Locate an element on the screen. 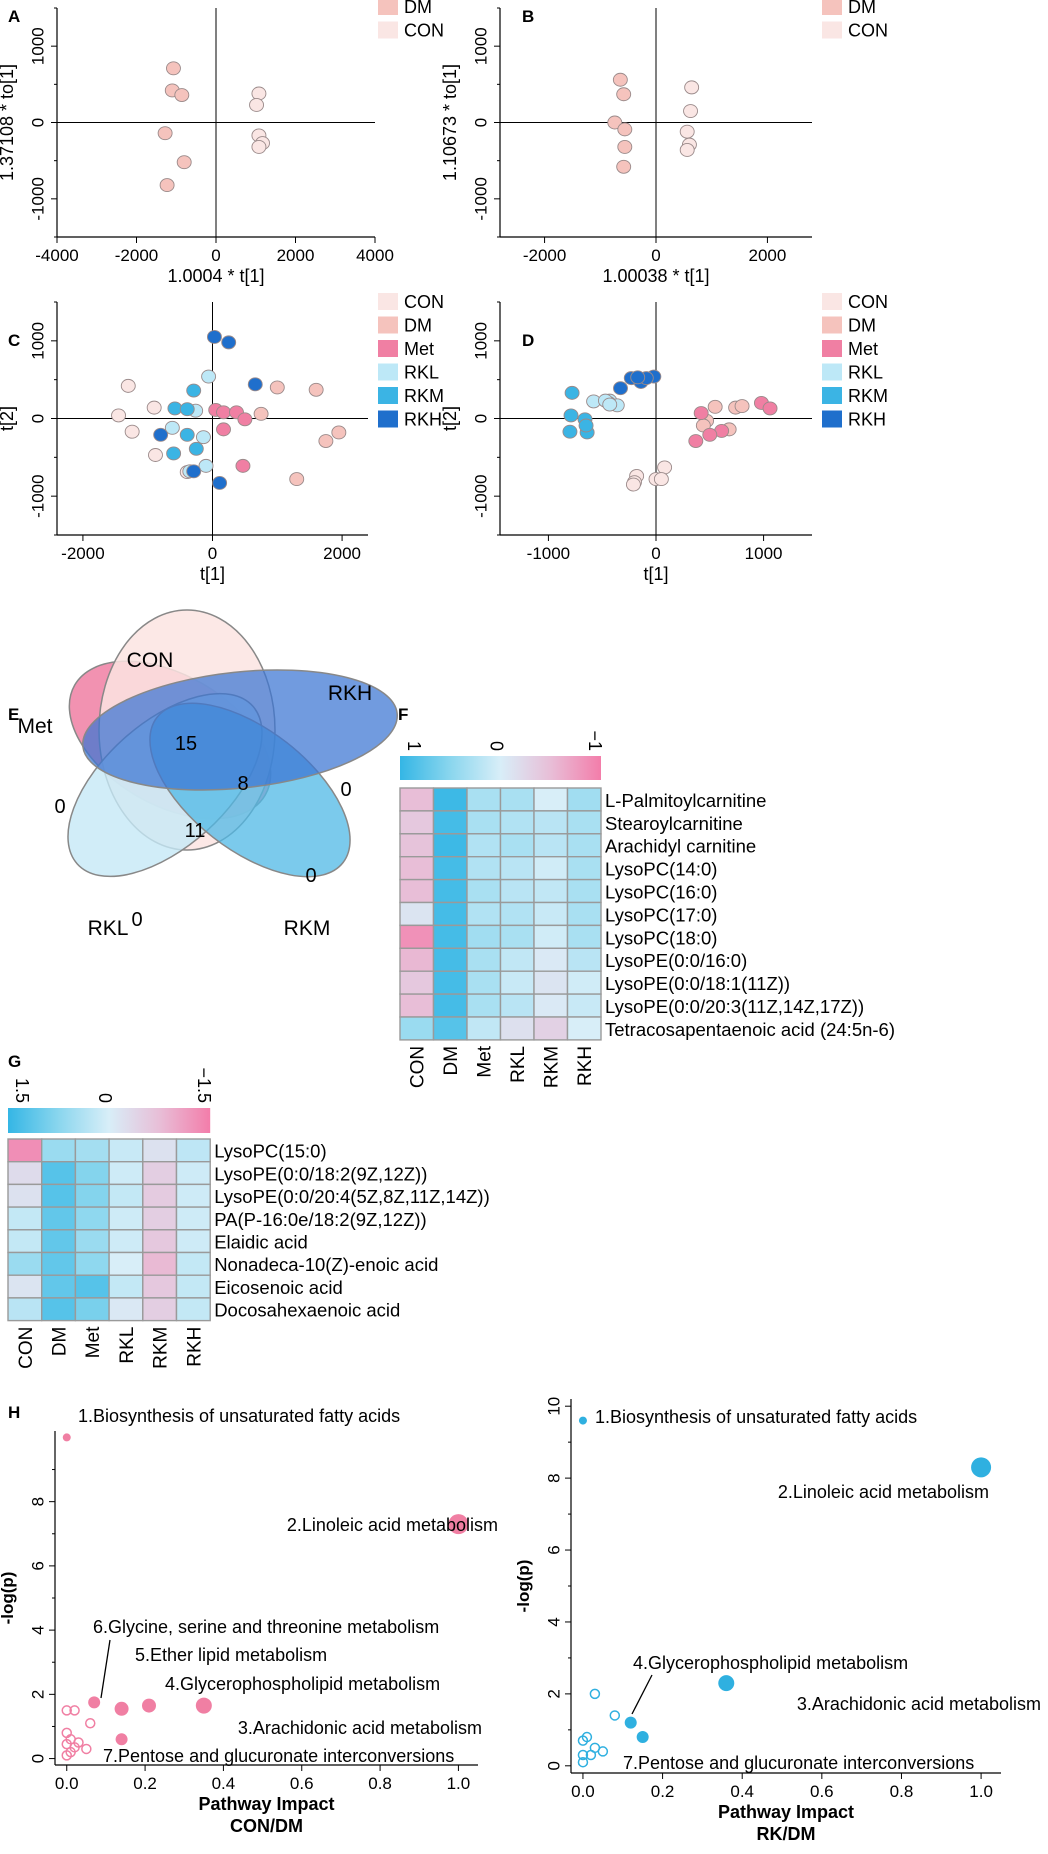  y-tick-label: 1000 is located at coordinates (480, 46).